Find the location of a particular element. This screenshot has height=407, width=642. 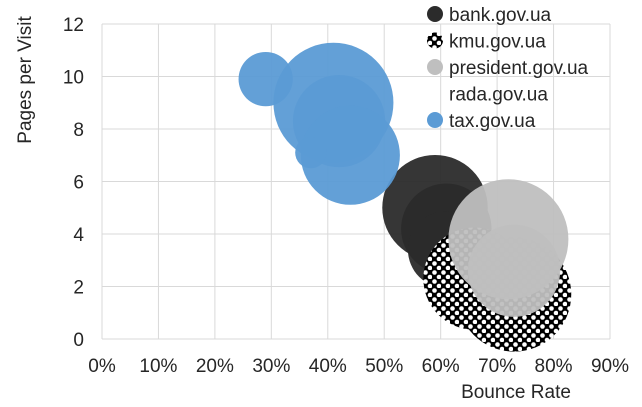

x-tick-label: 40% is located at coordinates (328, 366).